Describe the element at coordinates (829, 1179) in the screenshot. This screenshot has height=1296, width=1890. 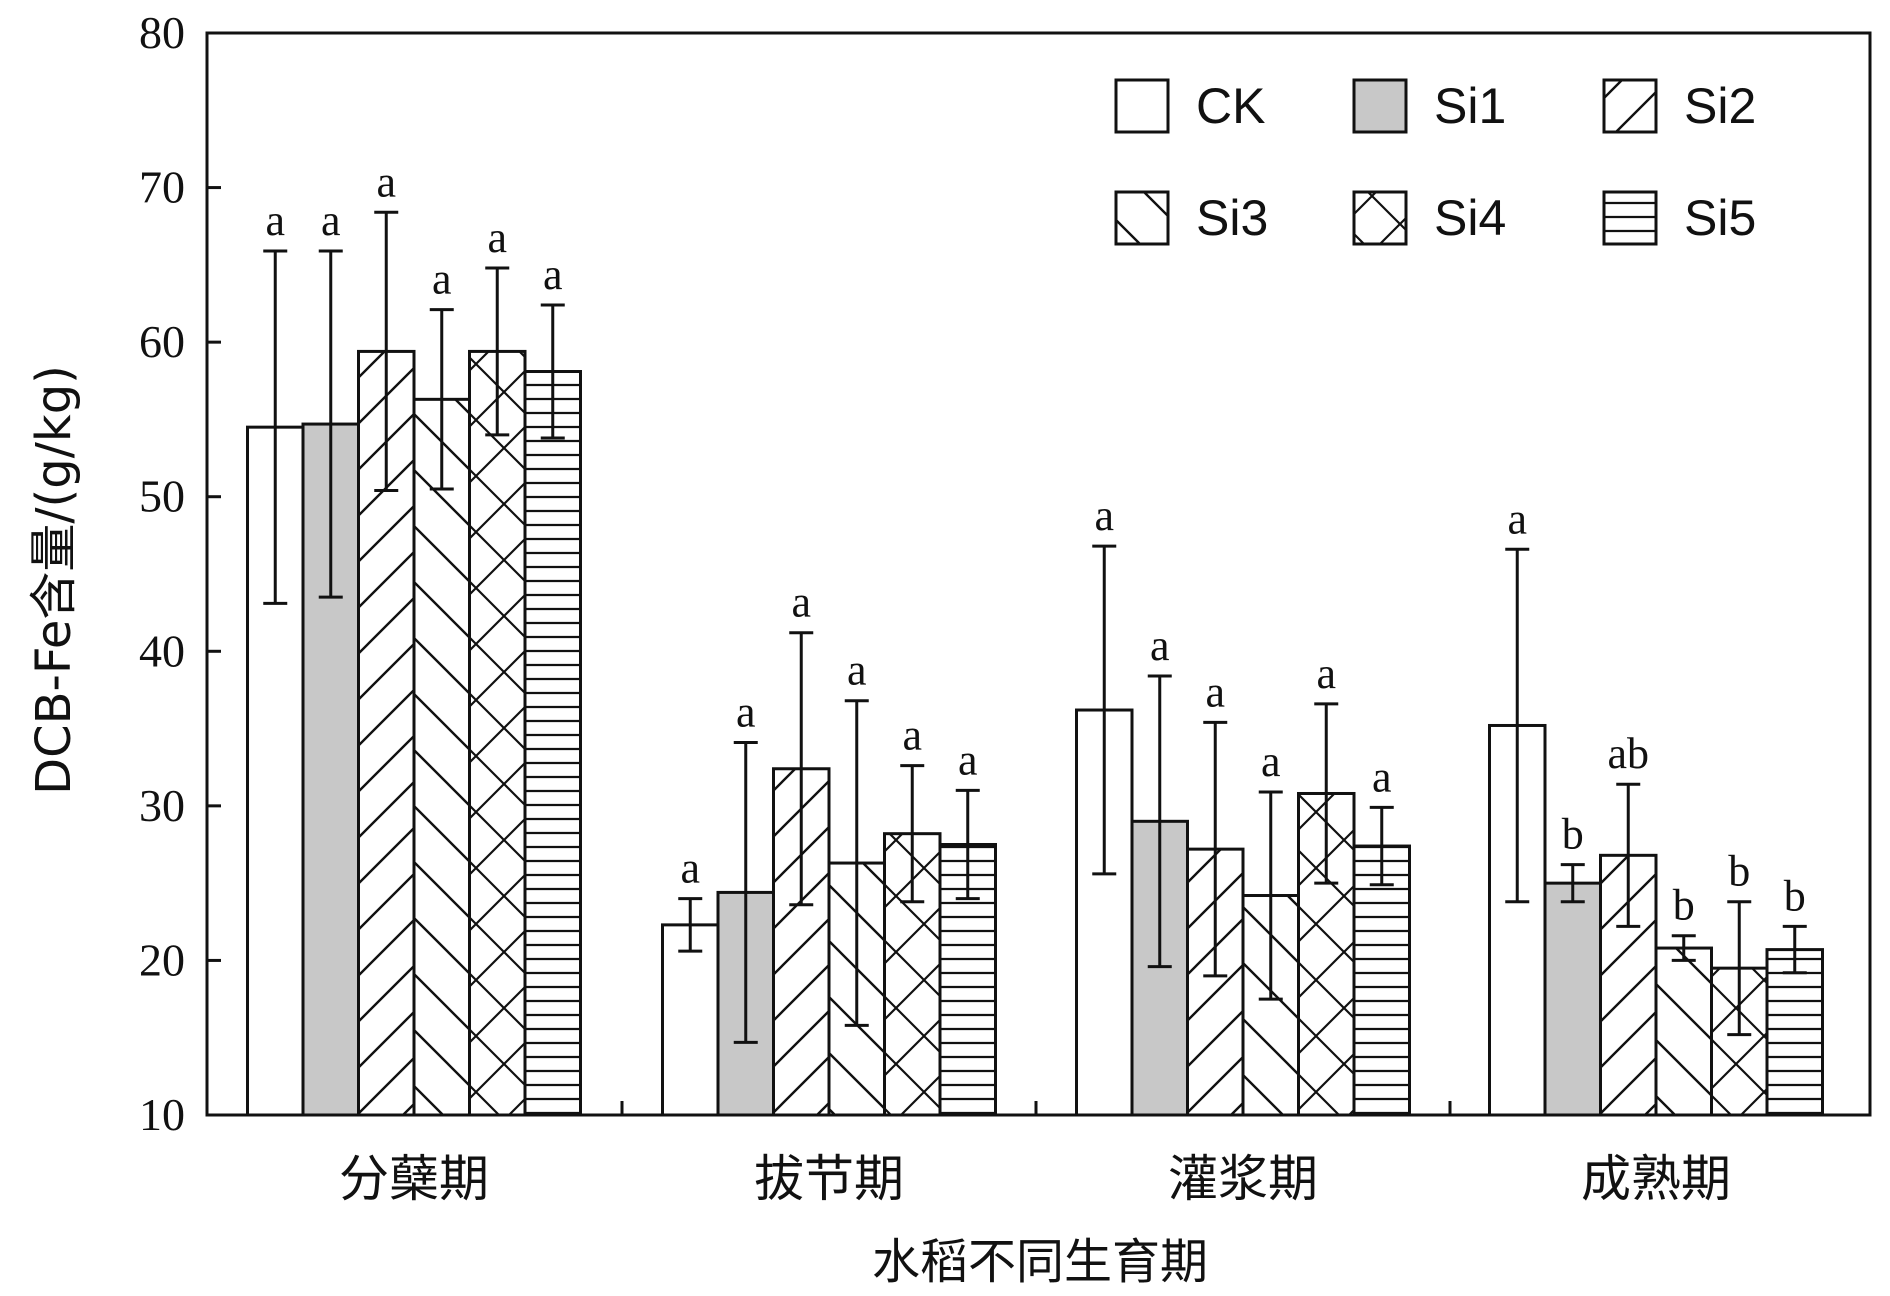
I see `x-category-label: 拔节期` at that location.